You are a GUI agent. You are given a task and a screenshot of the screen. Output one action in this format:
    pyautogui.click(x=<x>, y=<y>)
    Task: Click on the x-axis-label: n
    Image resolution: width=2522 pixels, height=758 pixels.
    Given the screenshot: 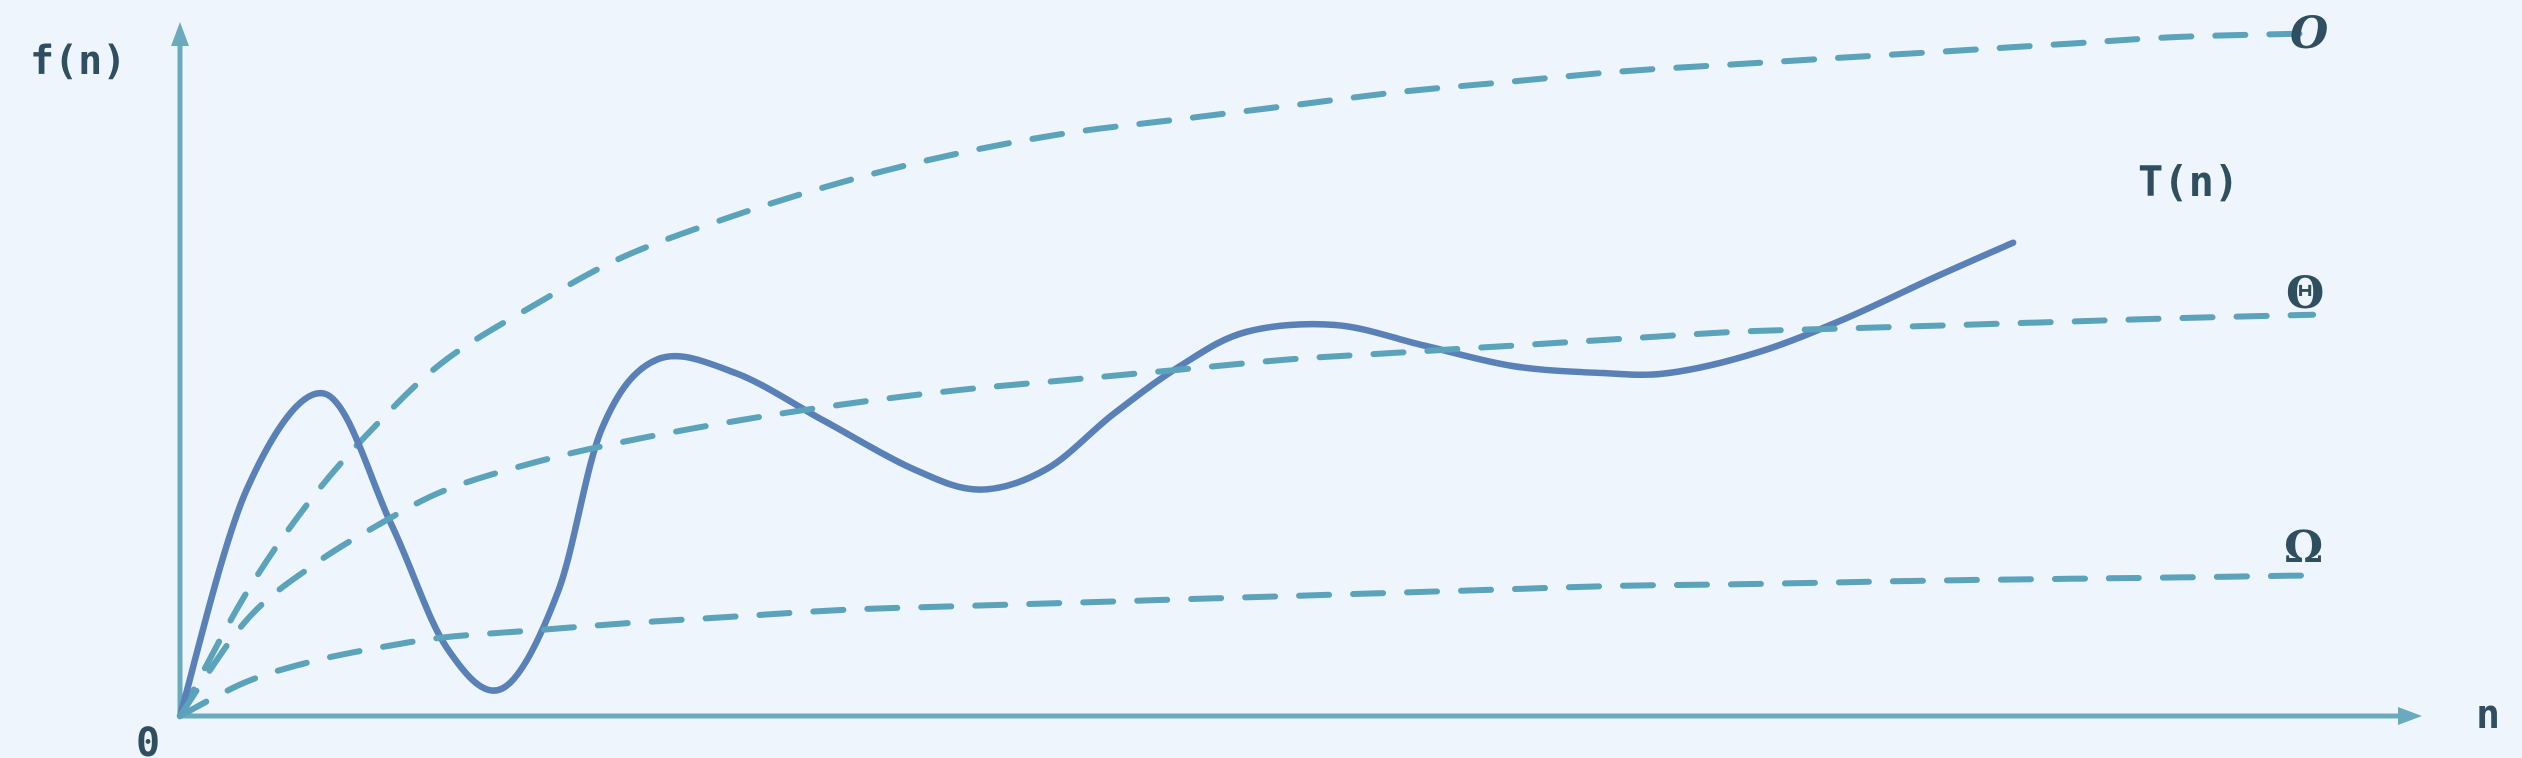 What is the action you would take?
    pyautogui.click(x=2488, y=715)
    